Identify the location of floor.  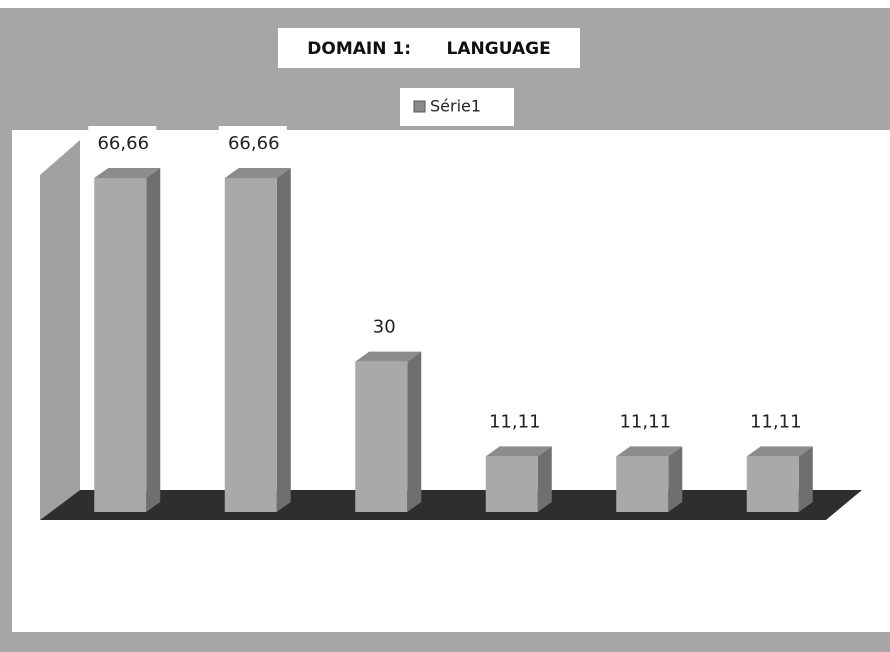
(451, 505).